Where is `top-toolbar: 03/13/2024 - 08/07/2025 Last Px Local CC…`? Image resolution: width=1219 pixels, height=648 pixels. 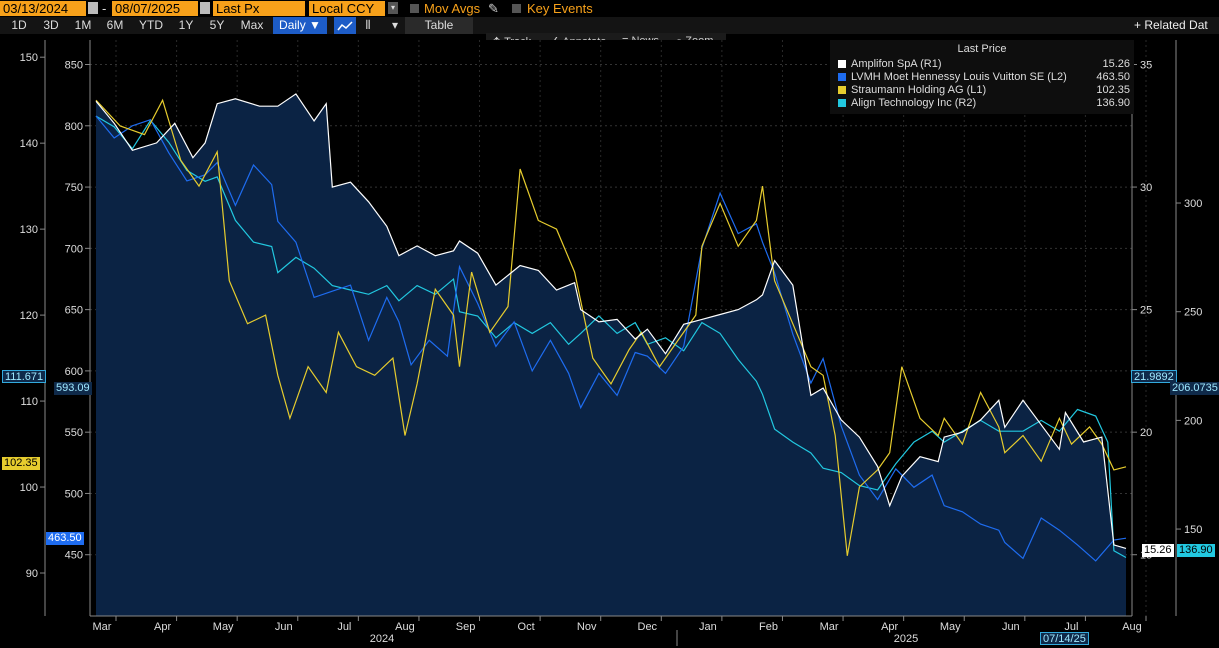 top-toolbar: 03/13/2024 - 08/07/2025 Last Px Local CC… is located at coordinates (609, 8).